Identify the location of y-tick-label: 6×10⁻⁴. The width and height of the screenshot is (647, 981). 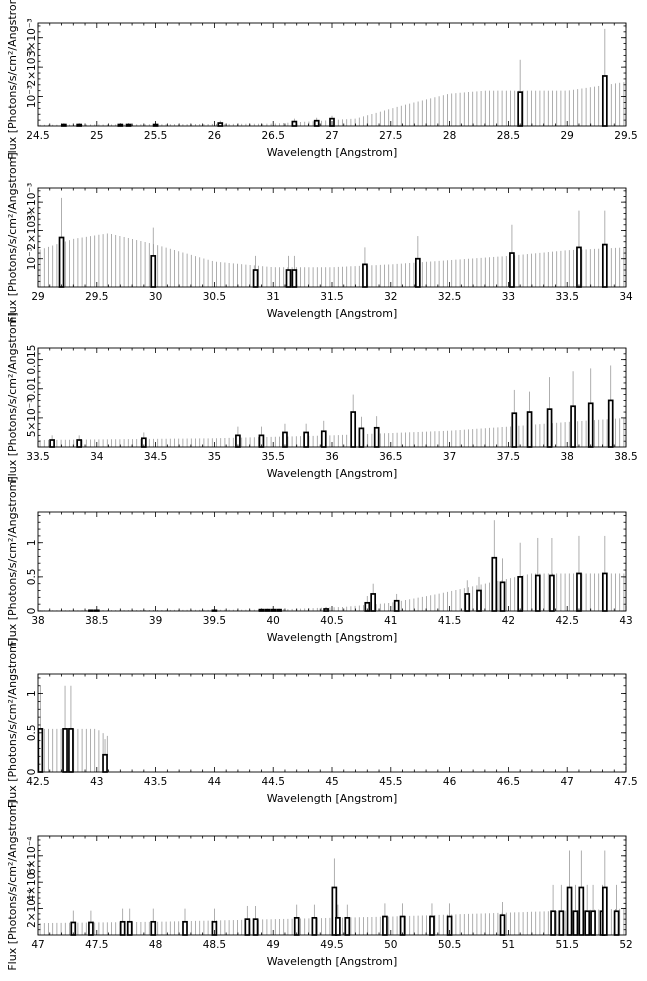
(32, 856).